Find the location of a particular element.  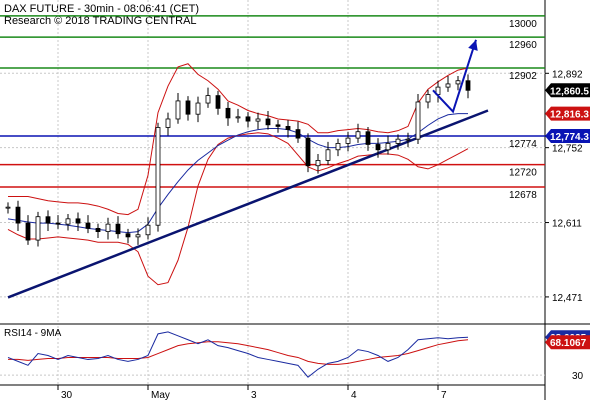

level-label-13000: 13000 is located at coordinates (523, 24).